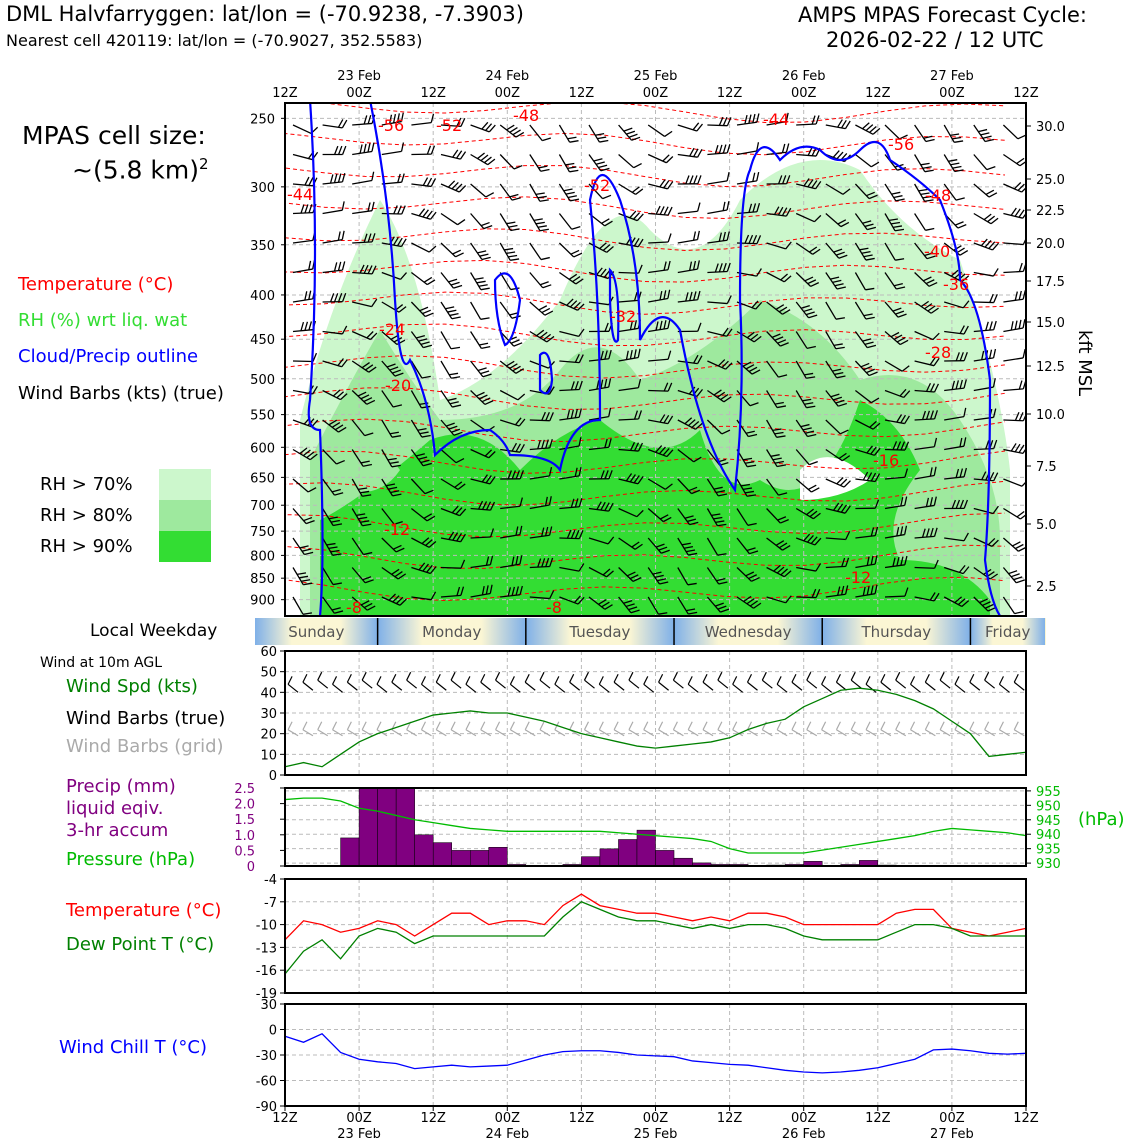 The width and height of the screenshot is (1140, 1140). Describe the element at coordinates (154, 631) in the screenshot. I see `local-weekday-label: Local Weekday` at that location.